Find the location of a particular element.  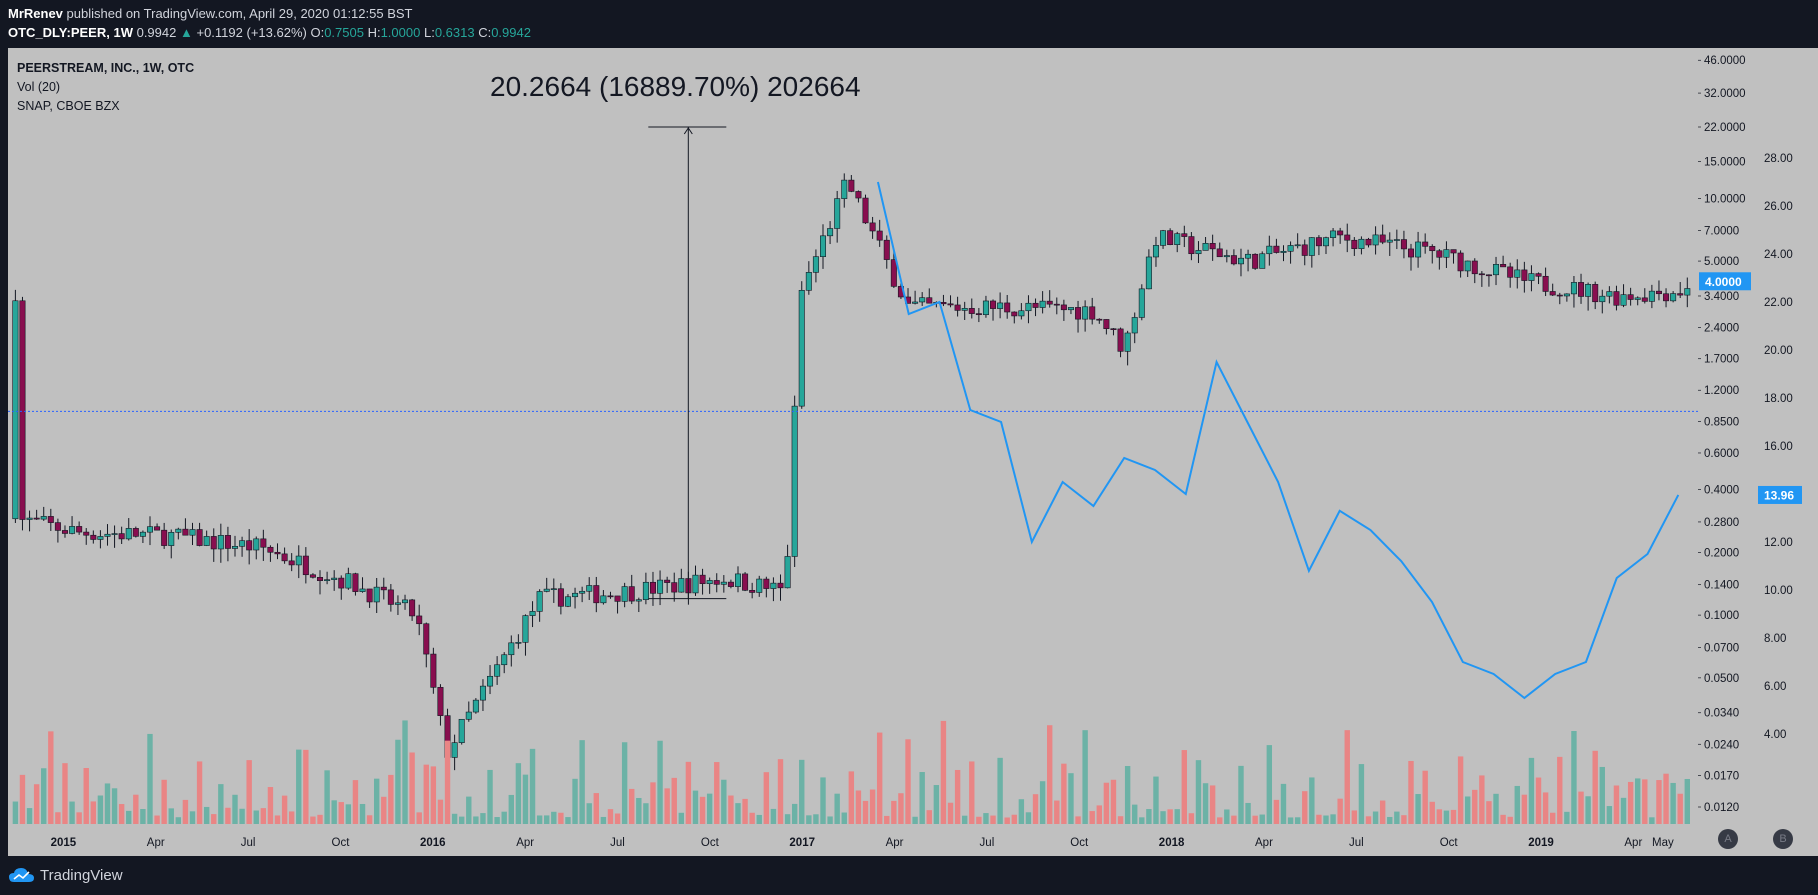

time-tick-label: 2018 is located at coordinates (1172, 843).